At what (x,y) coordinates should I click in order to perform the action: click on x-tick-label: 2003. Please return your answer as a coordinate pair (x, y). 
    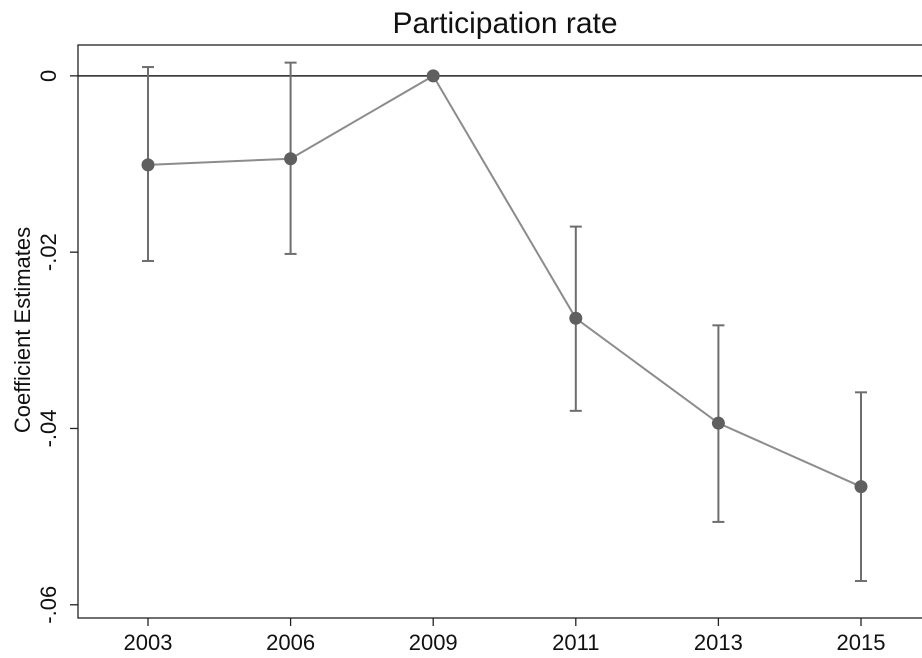
    Looking at the image, I should click on (148, 642).